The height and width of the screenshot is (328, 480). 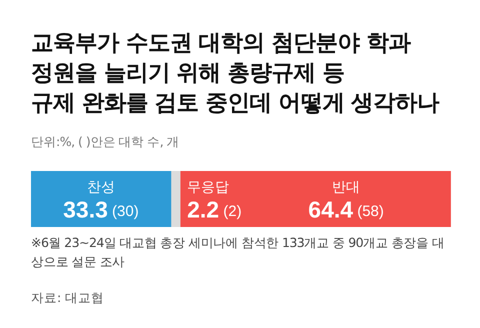 What do you see at coordinates (346, 209) in the screenshot?
I see `data-label: 64.4 (58)` at bounding box center [346, 209].